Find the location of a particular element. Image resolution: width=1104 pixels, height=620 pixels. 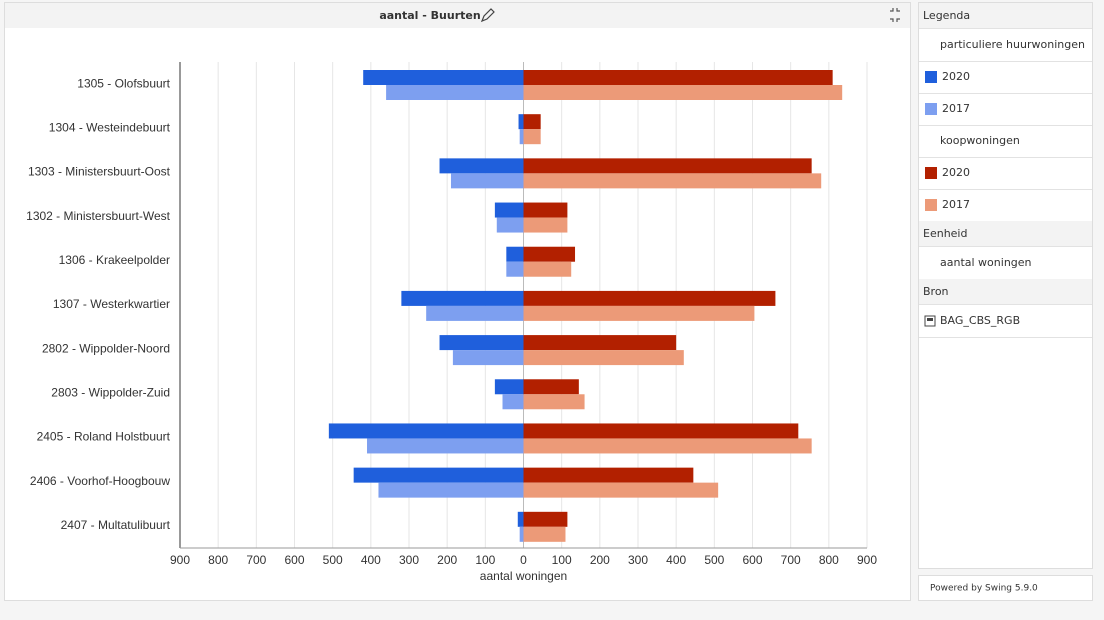

footer-box is located at coordinates (1005, 588).